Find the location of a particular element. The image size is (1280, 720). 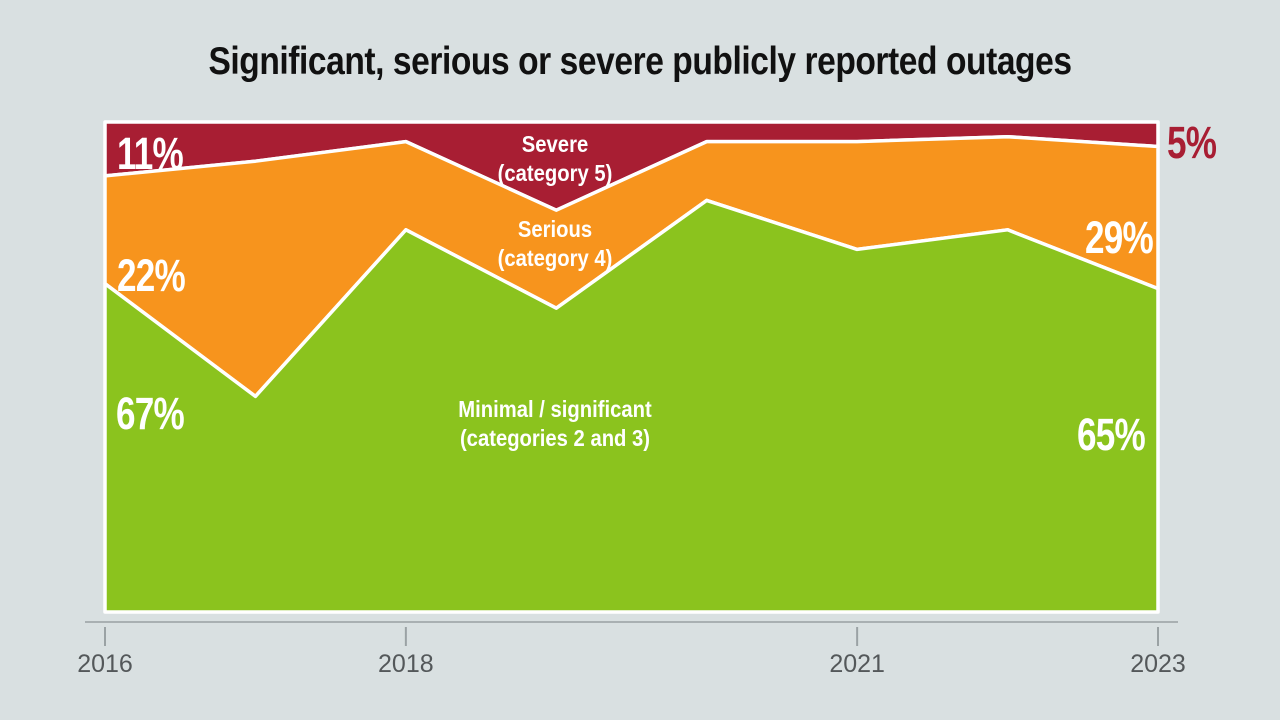

value-label-2023-serious: 29% is located at coordinates (1119, 237).